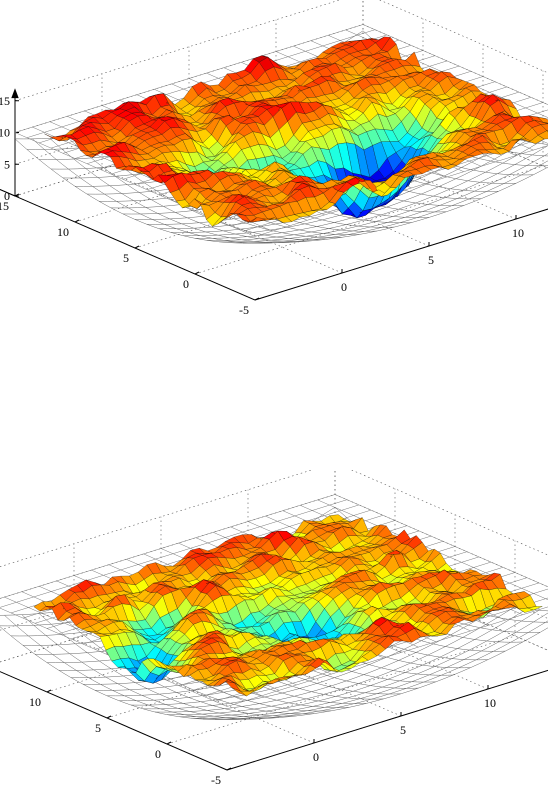 The height and width of the screenshot is (796, 548). Describe the element at coordinates (5, 133) in the screenshot. I see `z-tick-label: 10` at that location.